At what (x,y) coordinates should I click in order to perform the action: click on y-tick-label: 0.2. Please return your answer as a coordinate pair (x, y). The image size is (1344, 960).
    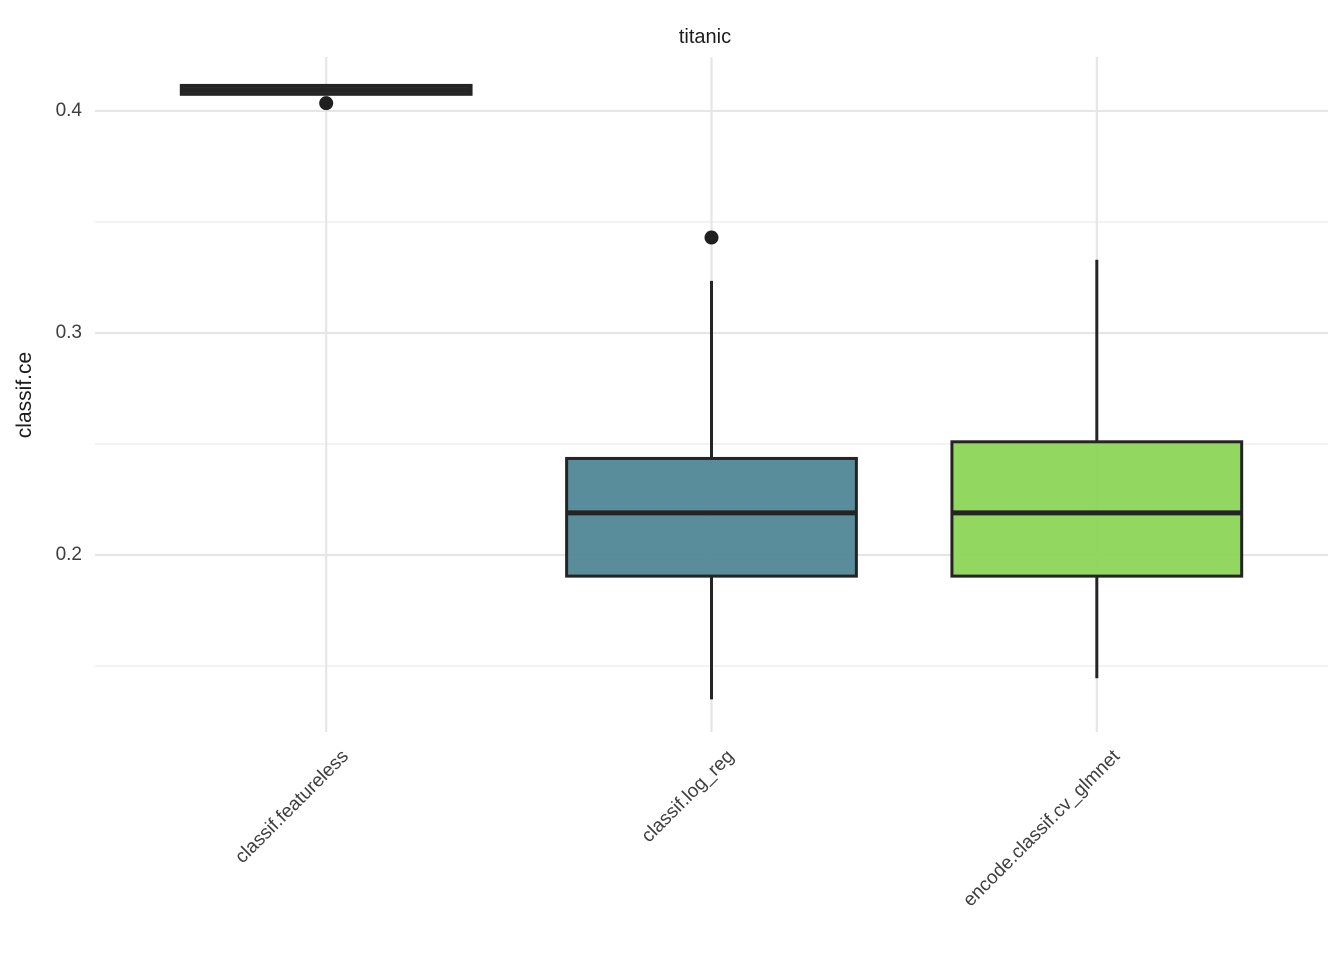
    Looking at the image, I should click on (68, 555).